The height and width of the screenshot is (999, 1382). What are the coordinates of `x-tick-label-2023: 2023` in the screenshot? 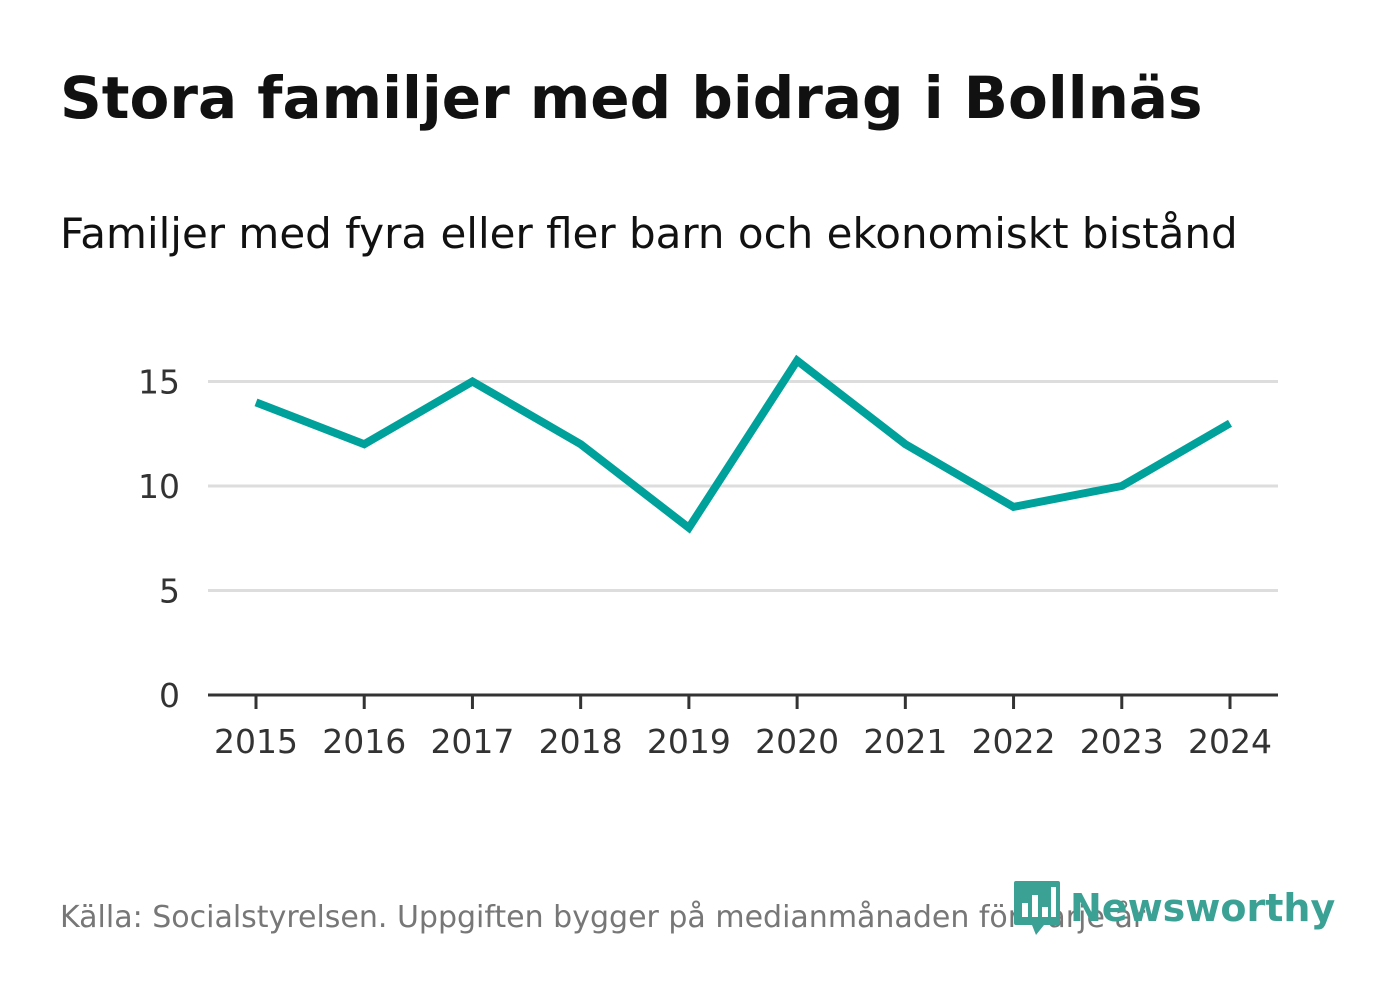 It's located at (1122, 741).